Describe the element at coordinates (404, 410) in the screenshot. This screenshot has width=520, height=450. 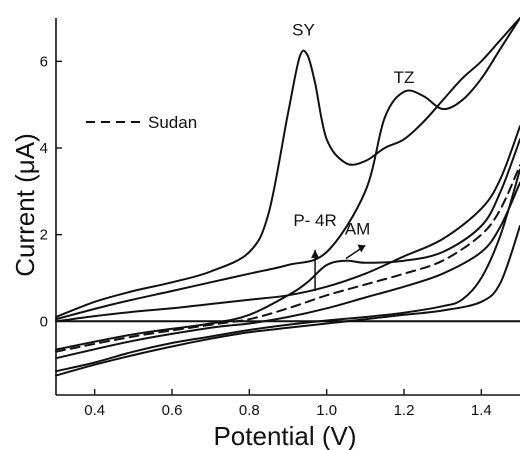
I see `x-tick-label: 1.2` at that location.